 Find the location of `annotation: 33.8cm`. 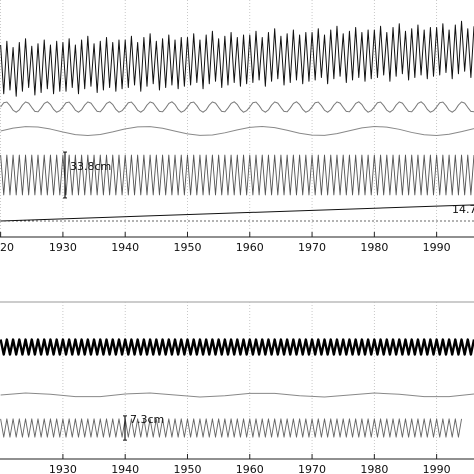

annotation: 33.8cm is located at coordinates (90, 166).